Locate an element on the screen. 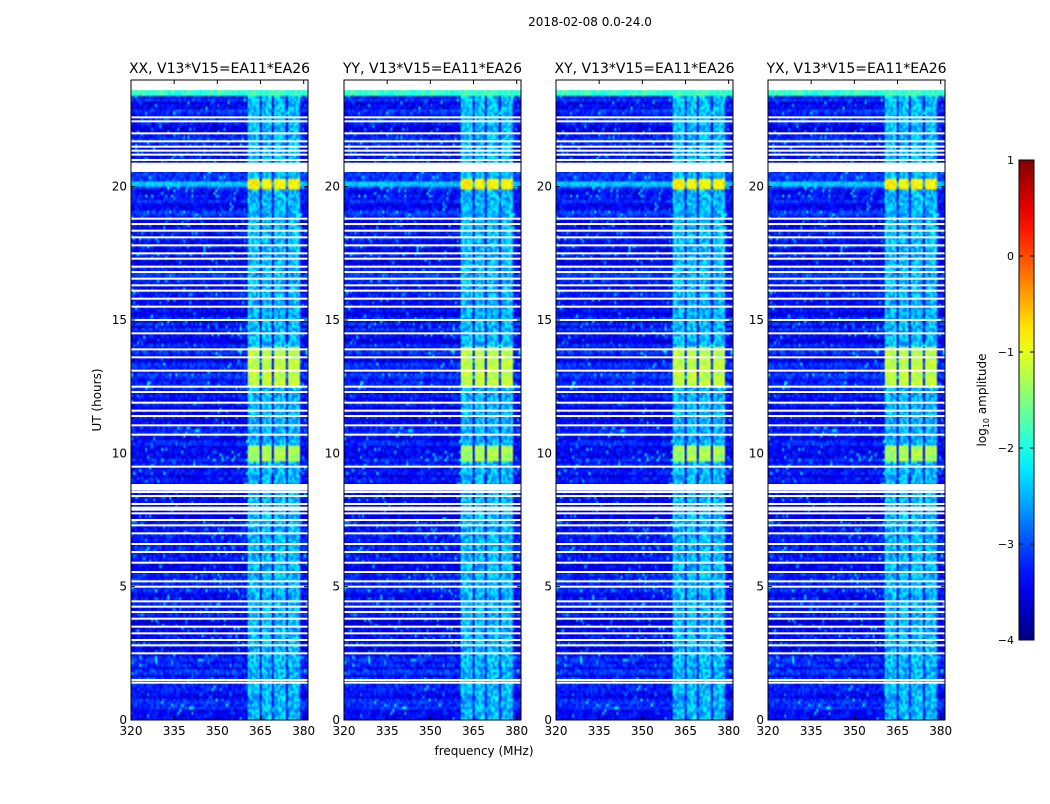 The image size is (1050, 804). heatmap-yy is located at coordinates (432, 400).